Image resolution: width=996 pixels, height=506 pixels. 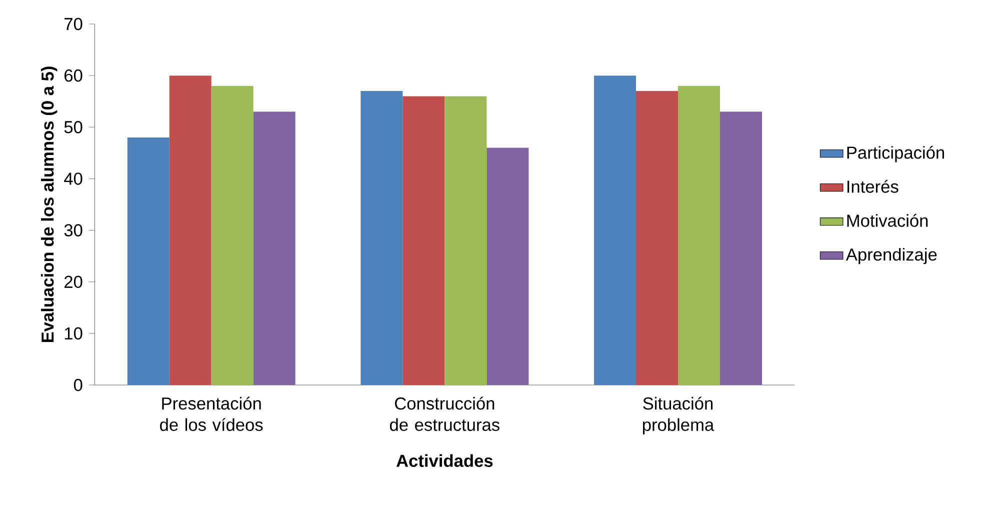 What do you see at coordinates (895, 154) in the screenshot?
I see `legend-label: Participación` at bounding box center [895, 154].